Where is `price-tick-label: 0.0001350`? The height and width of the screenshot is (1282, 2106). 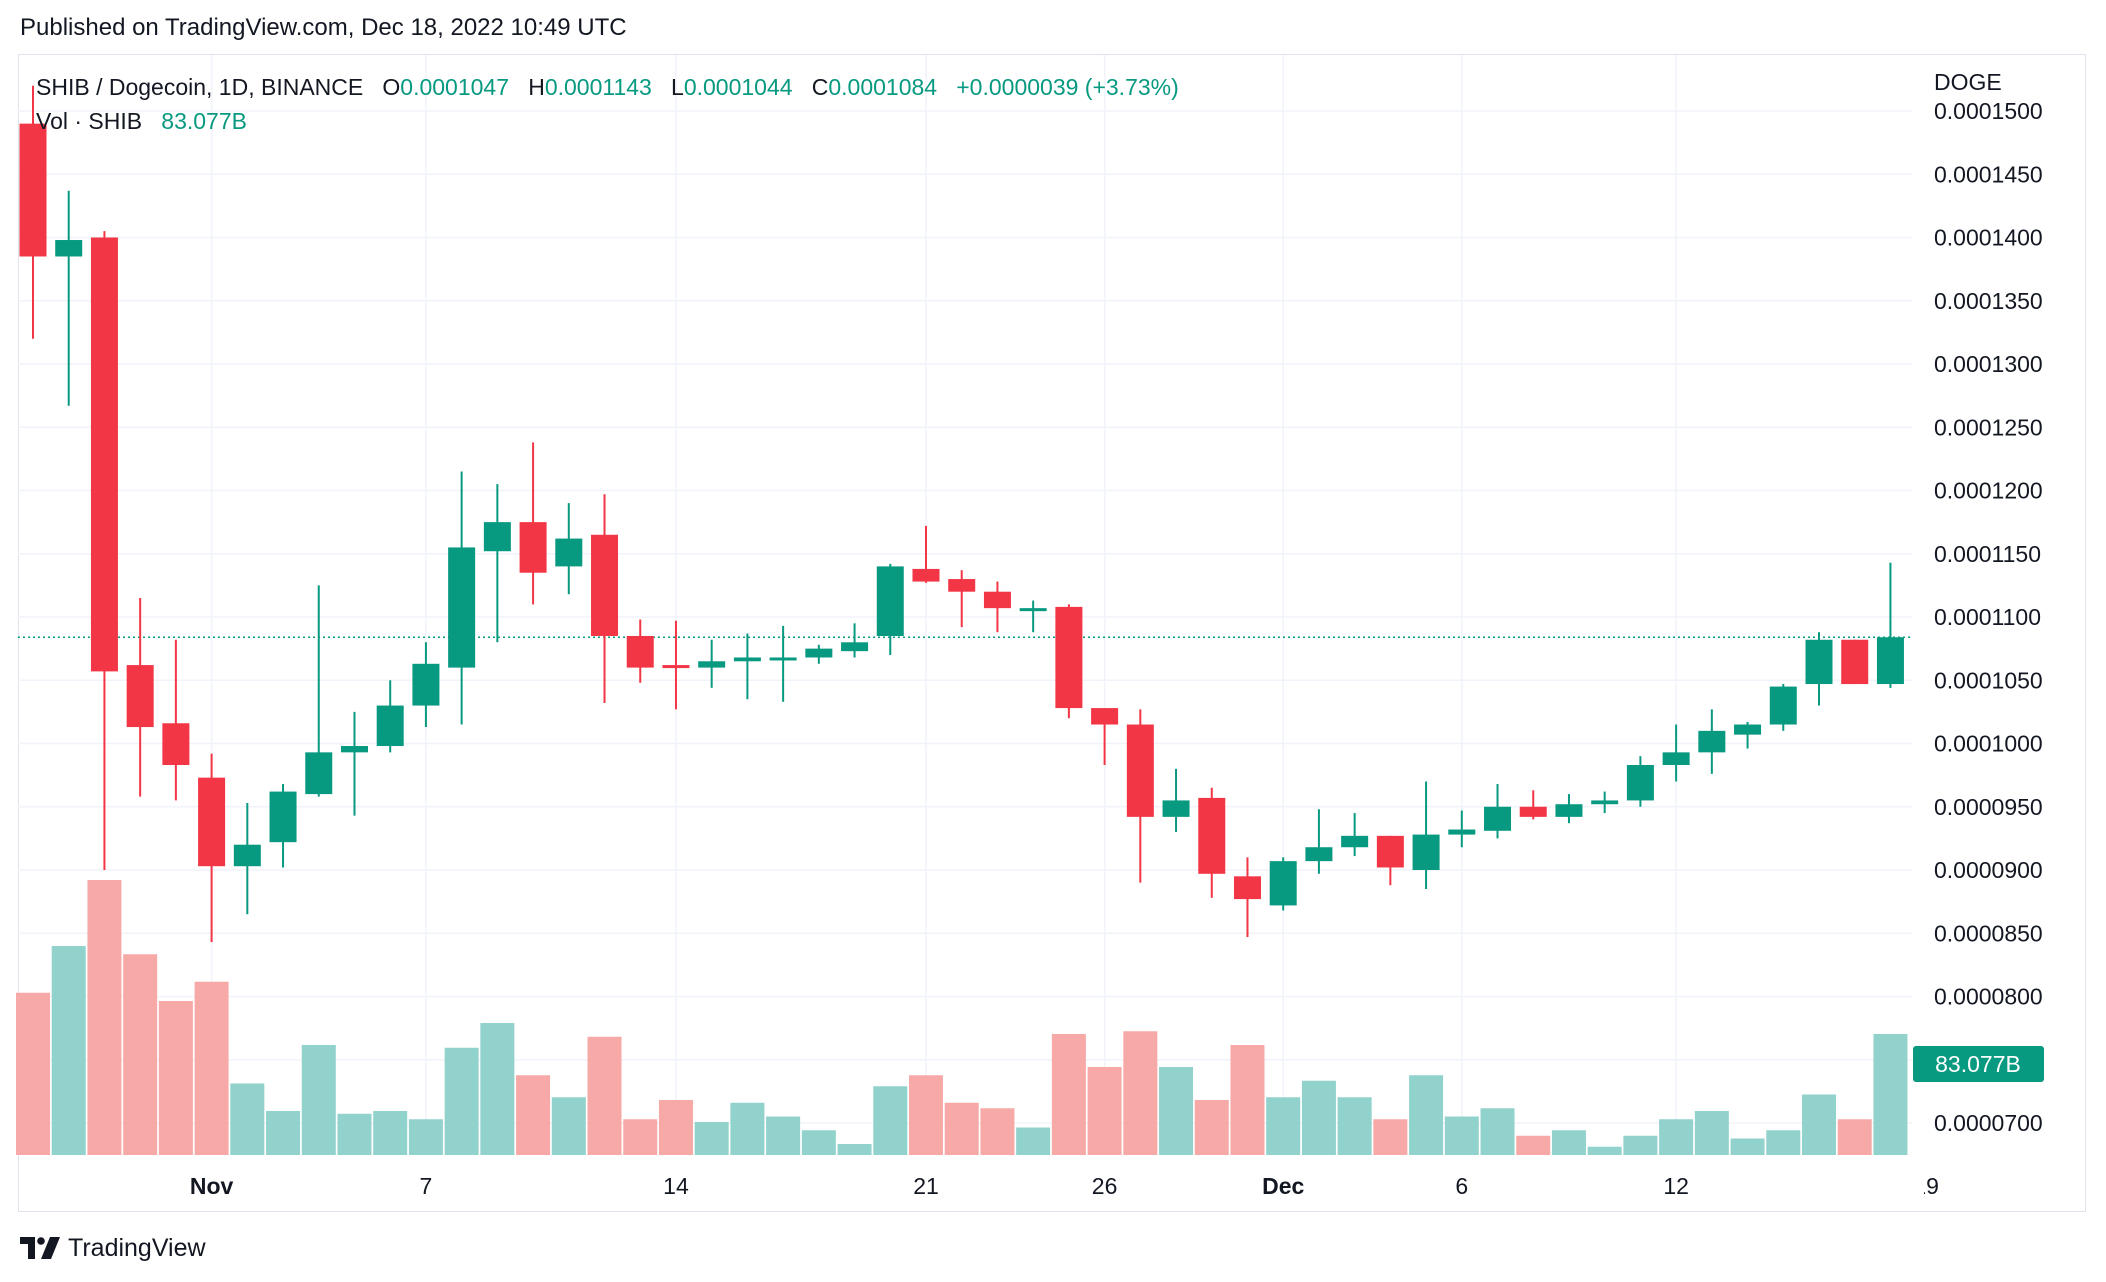
price-tick-label: 0.0001350 is located at coordinates (1988, 301).